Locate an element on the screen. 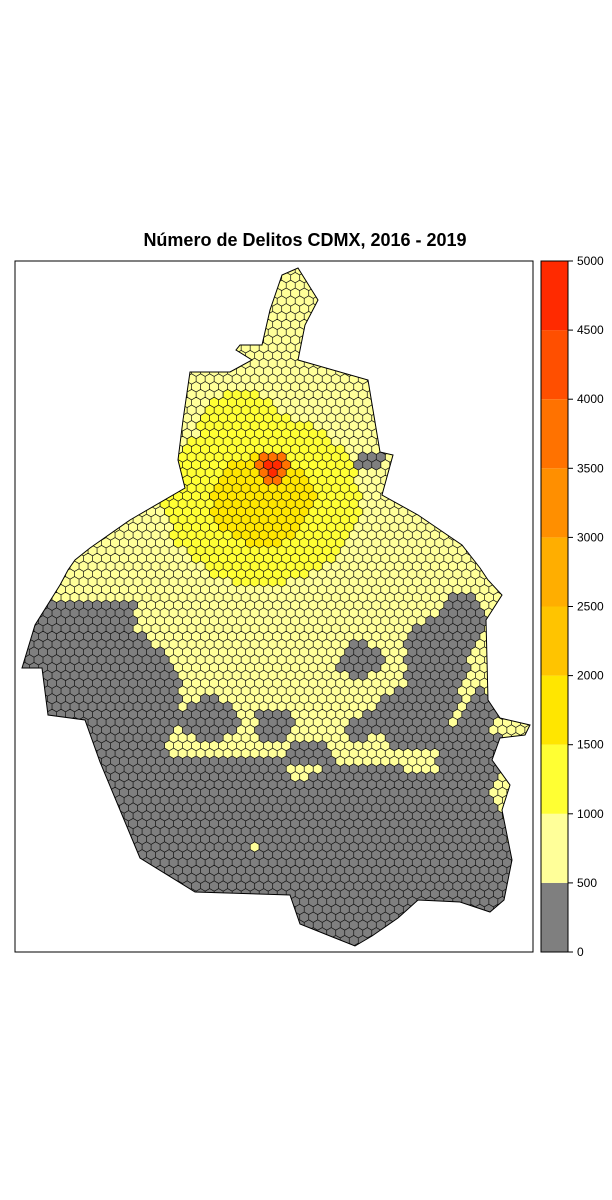  color-legend: 0 500 1000 1500 2000 2500 3000 3500 4000 4500 5000 is located at coordinates (572, 606).